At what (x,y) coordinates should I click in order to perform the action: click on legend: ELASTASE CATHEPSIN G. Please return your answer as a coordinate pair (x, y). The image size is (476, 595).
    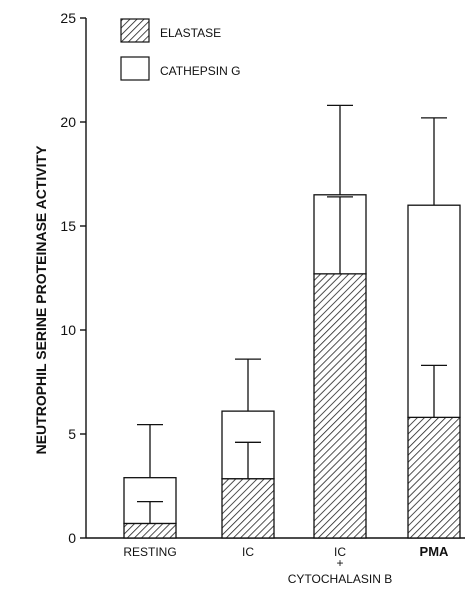
    Looking at the image, I should click on (180, 49).